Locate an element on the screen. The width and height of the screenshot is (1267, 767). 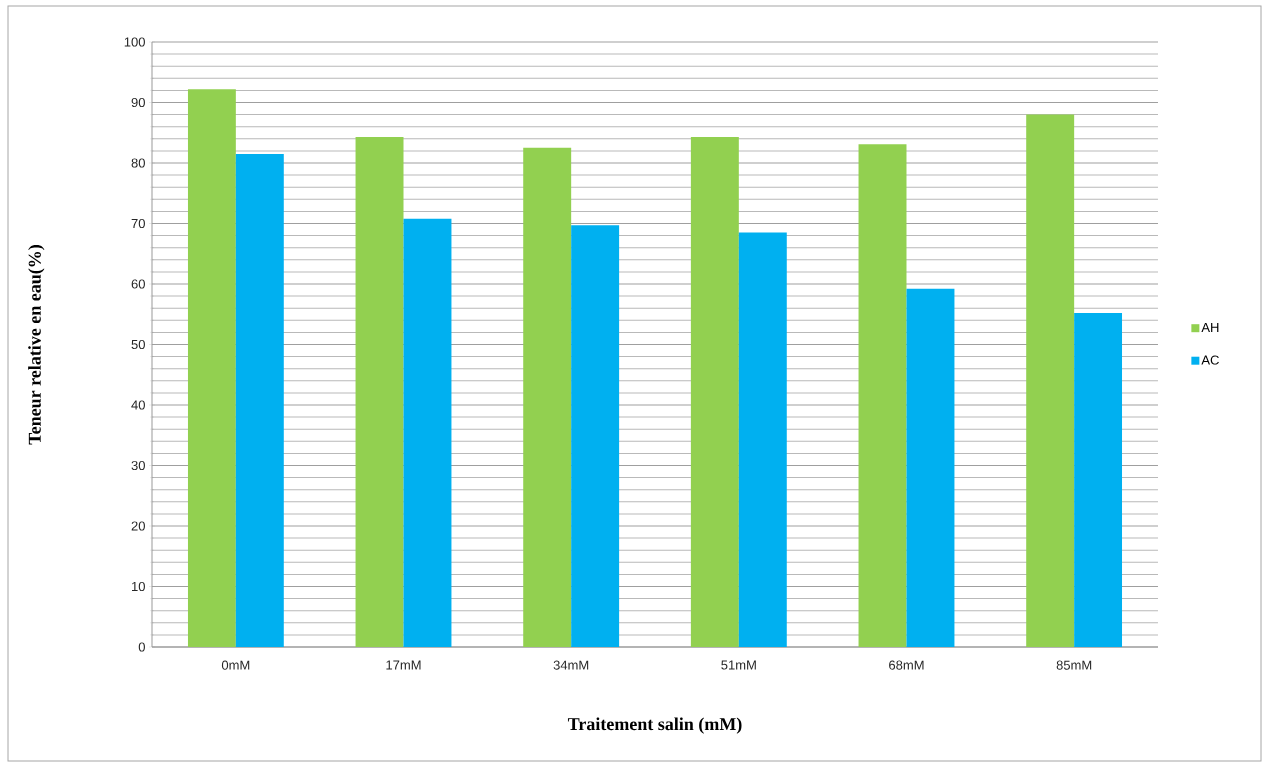
y-tick-label: 30 is located at coordinates (138, 465).